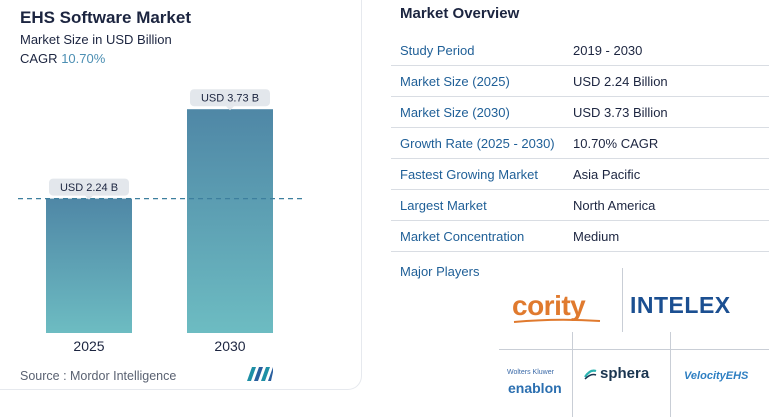 The width and height of the screenshot is (769, 417). I want to click on row-value: 2019 - 2030, so click(608, 50).